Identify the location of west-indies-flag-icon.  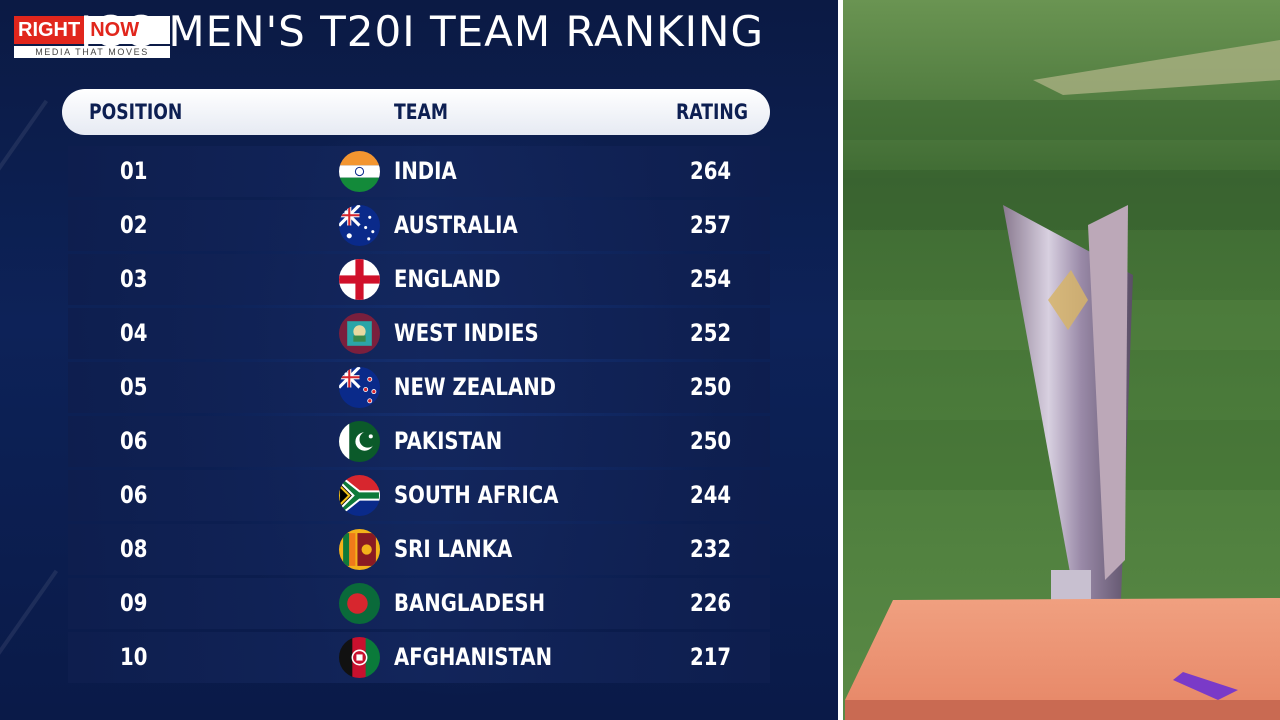
(359, 333).